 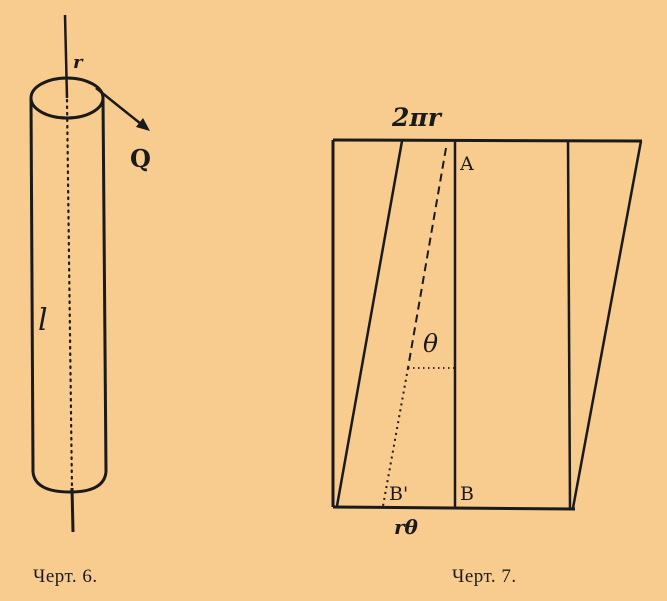 What do you see at coordinates (430, 343) in the screenshot?
I see `angle-theta-label: θ` at bounding box center [430, 343].